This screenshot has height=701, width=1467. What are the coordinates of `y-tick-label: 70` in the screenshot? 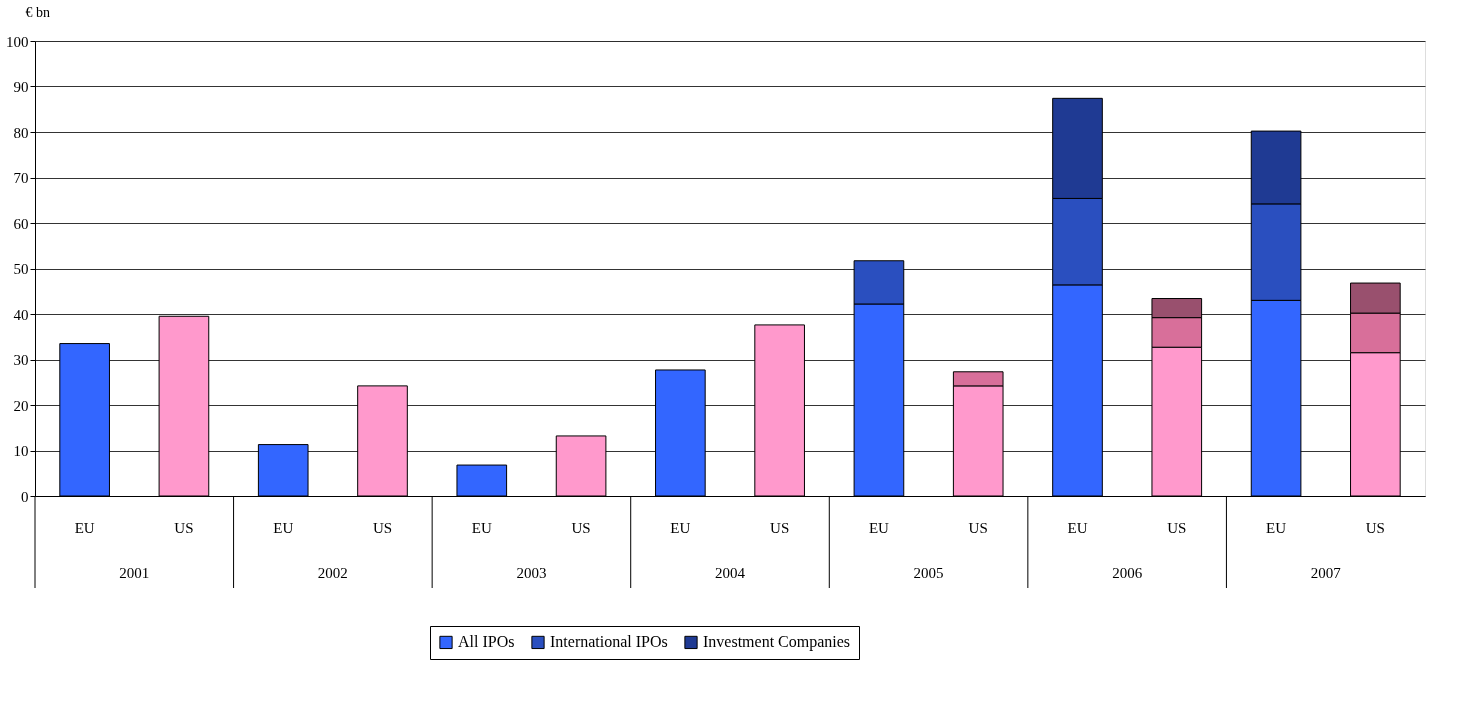 It's located at (21, 178).